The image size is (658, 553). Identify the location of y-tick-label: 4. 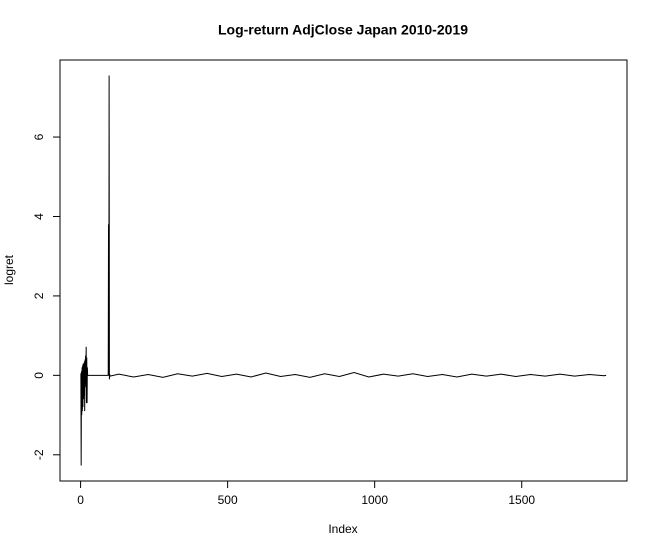
(39, 216).